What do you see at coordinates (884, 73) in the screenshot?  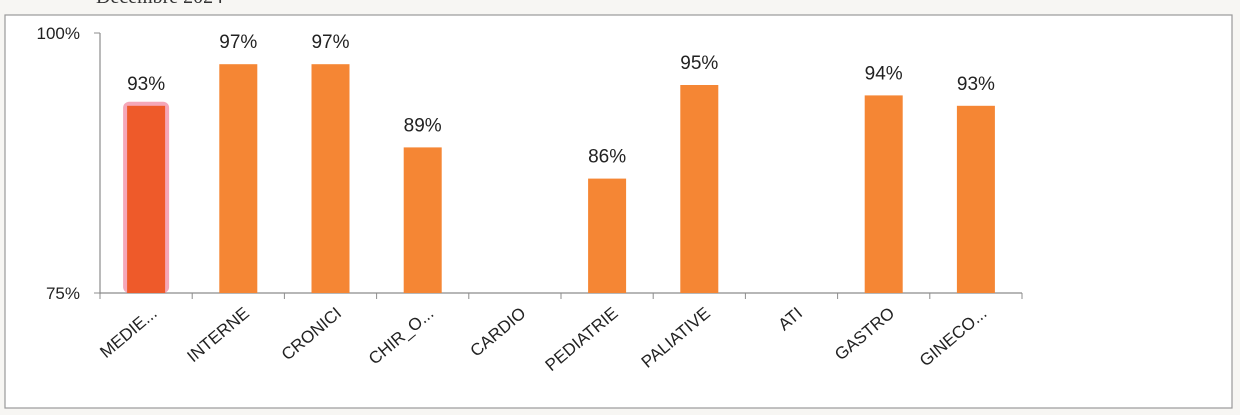 I see `data-label: 94%` at bounding box center [884, 73].